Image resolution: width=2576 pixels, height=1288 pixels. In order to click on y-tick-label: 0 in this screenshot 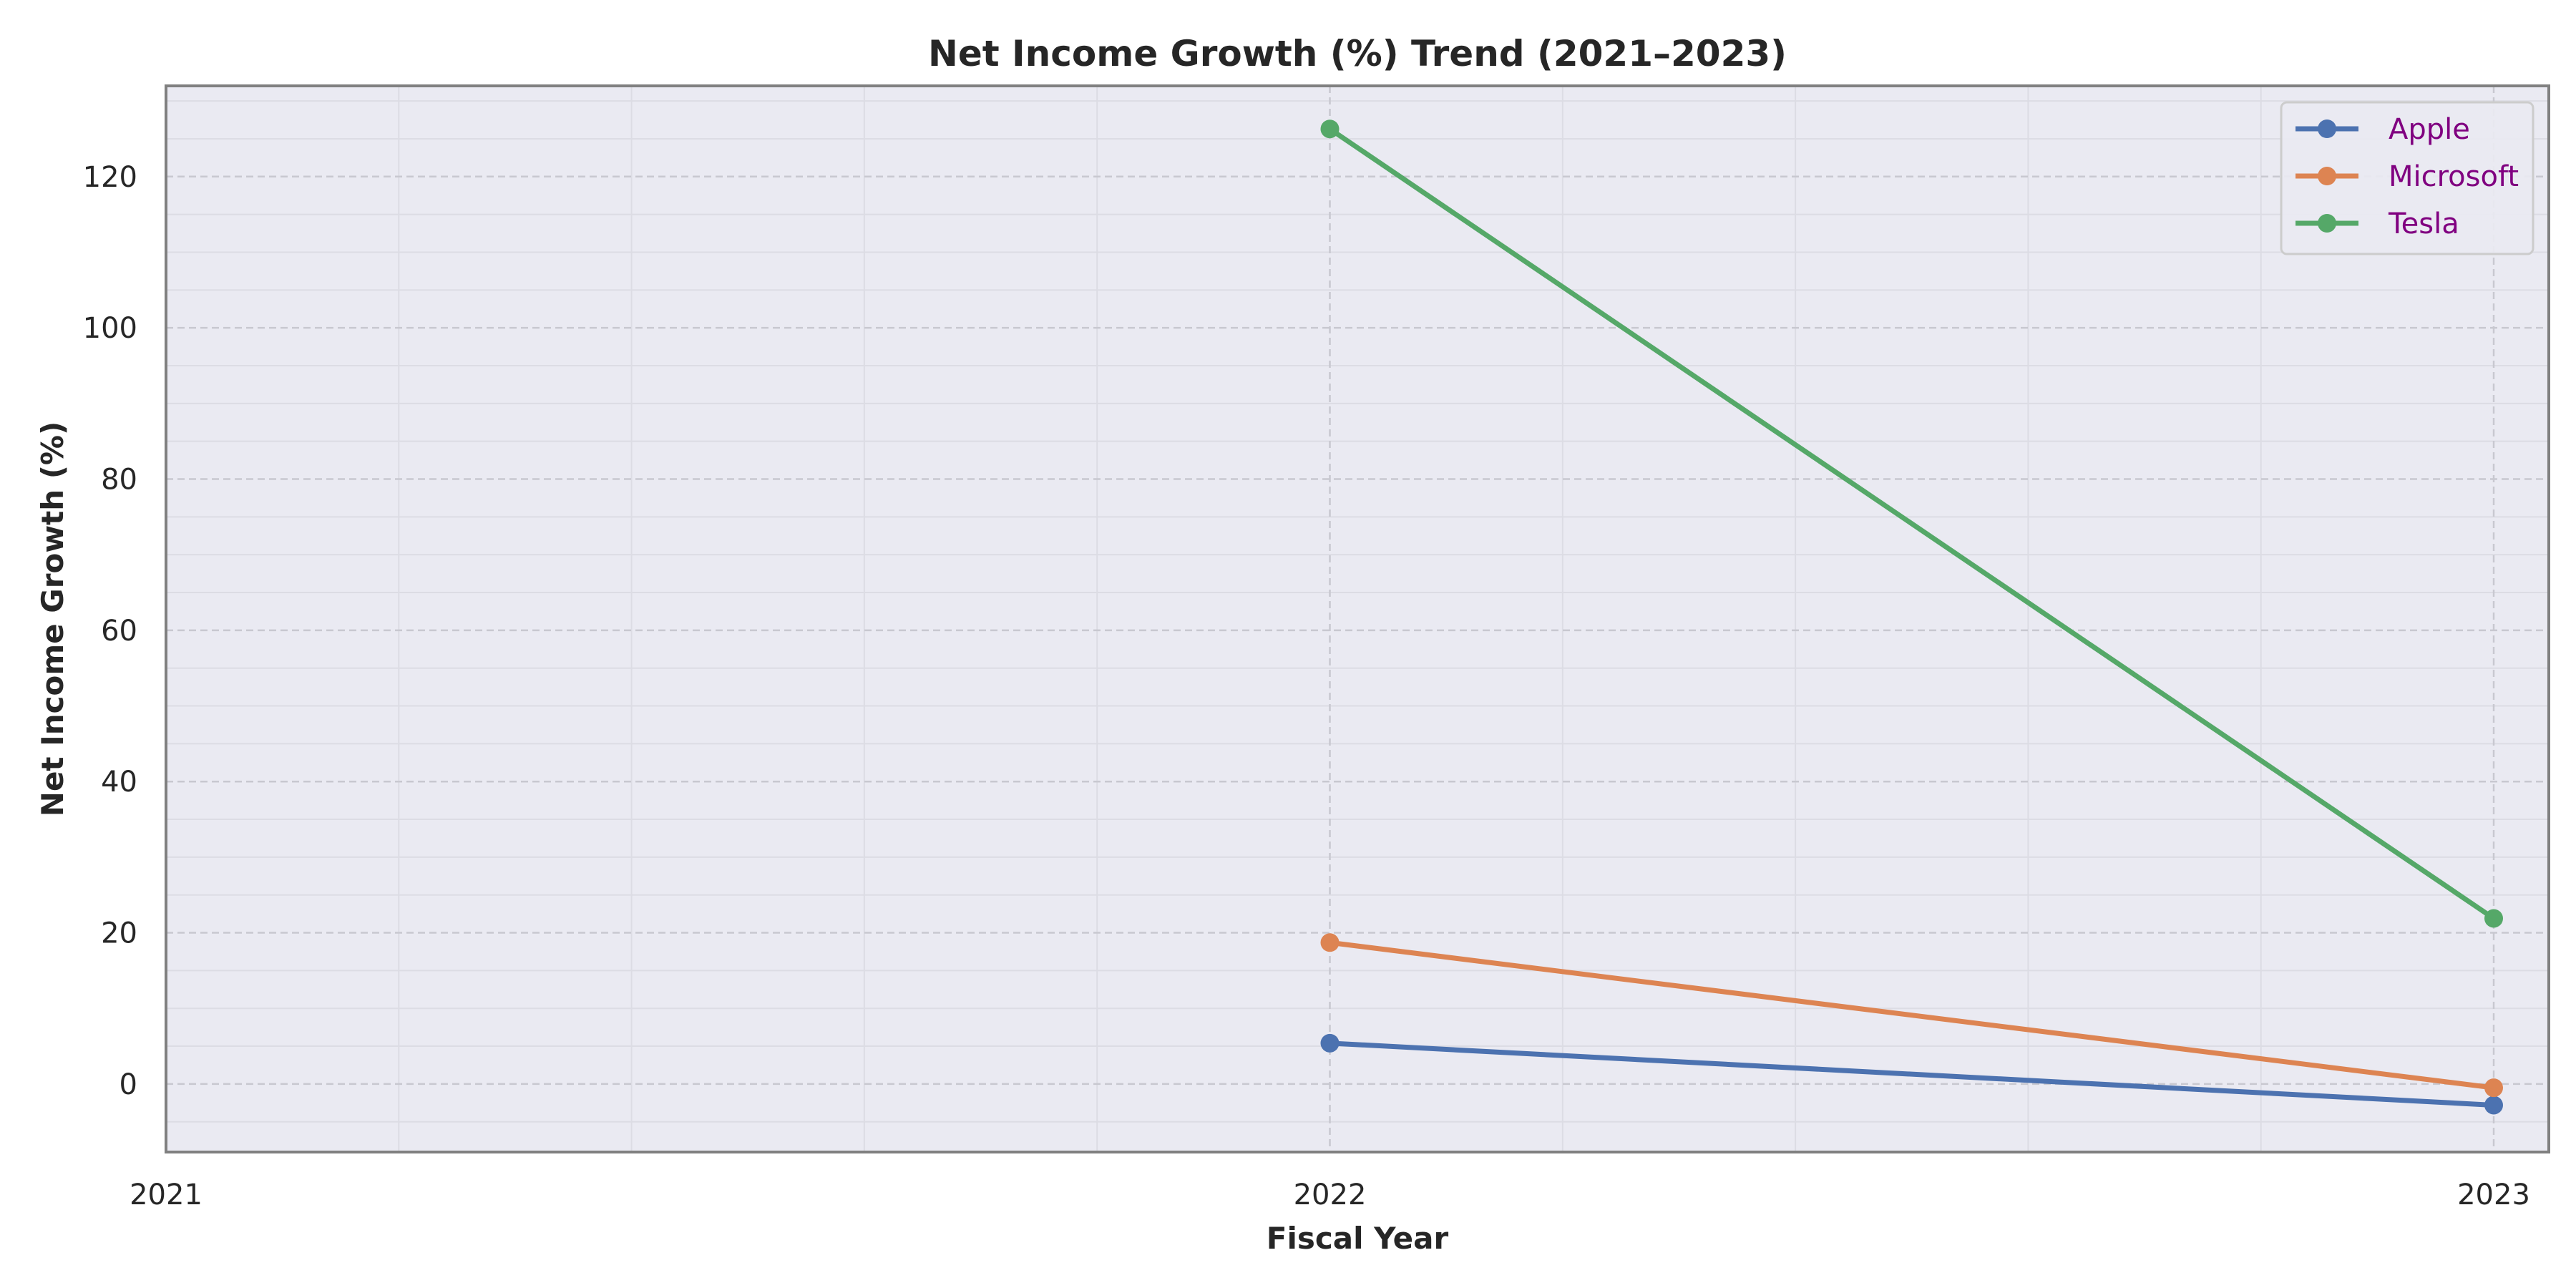, I will do `click(128, 1084)`.